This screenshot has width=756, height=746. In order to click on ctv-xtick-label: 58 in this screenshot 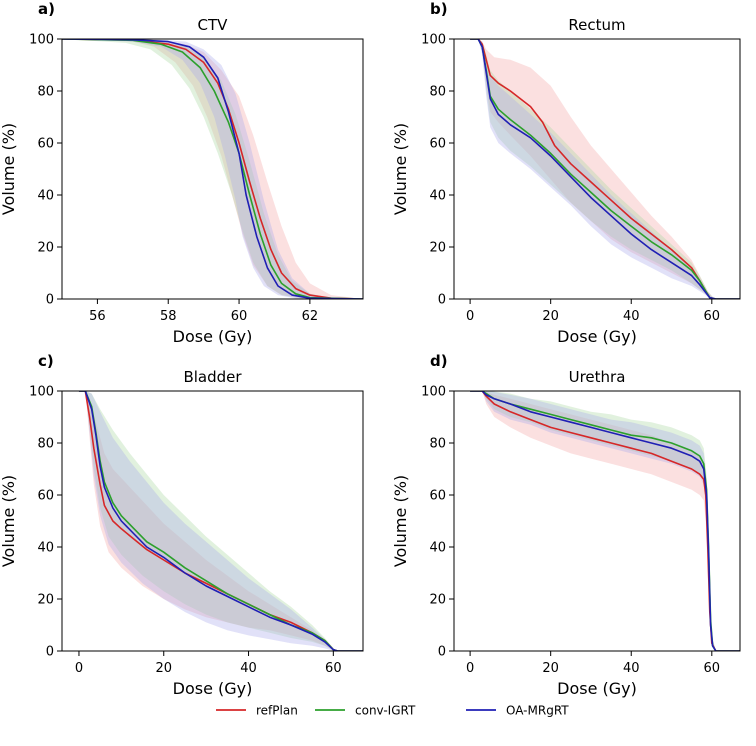, I will do `click(168, 316)`.